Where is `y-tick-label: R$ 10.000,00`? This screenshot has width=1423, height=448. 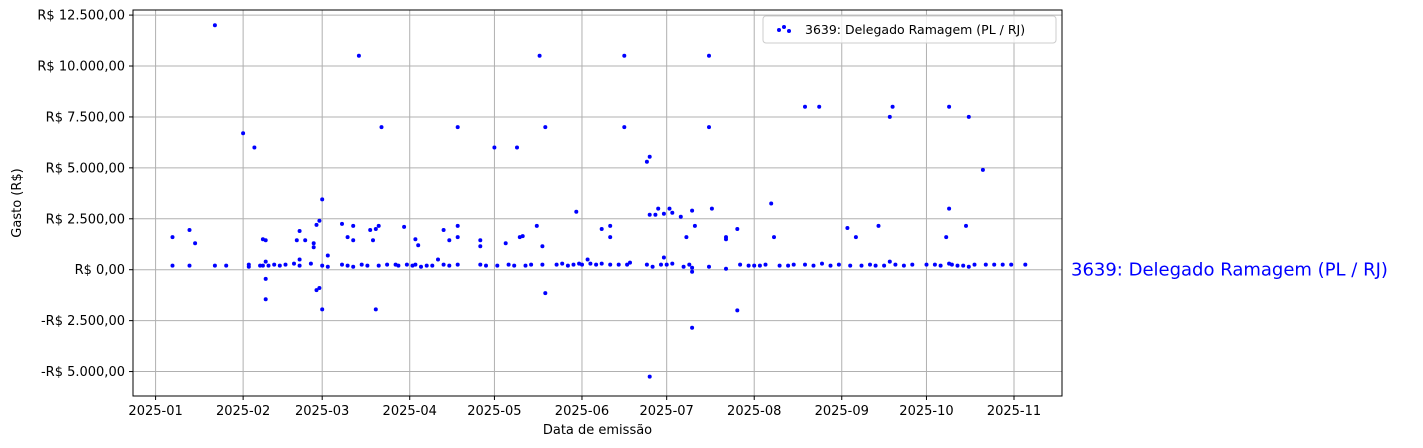
y-tick-label: R$ 10.000,00 is located at coordinates (81, 67).